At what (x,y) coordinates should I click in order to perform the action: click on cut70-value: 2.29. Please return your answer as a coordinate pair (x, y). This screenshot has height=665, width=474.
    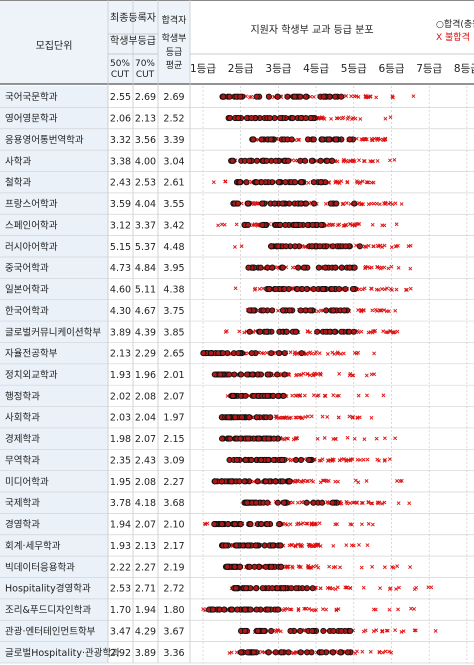
    Looking at the image, I should click on (145, 354).